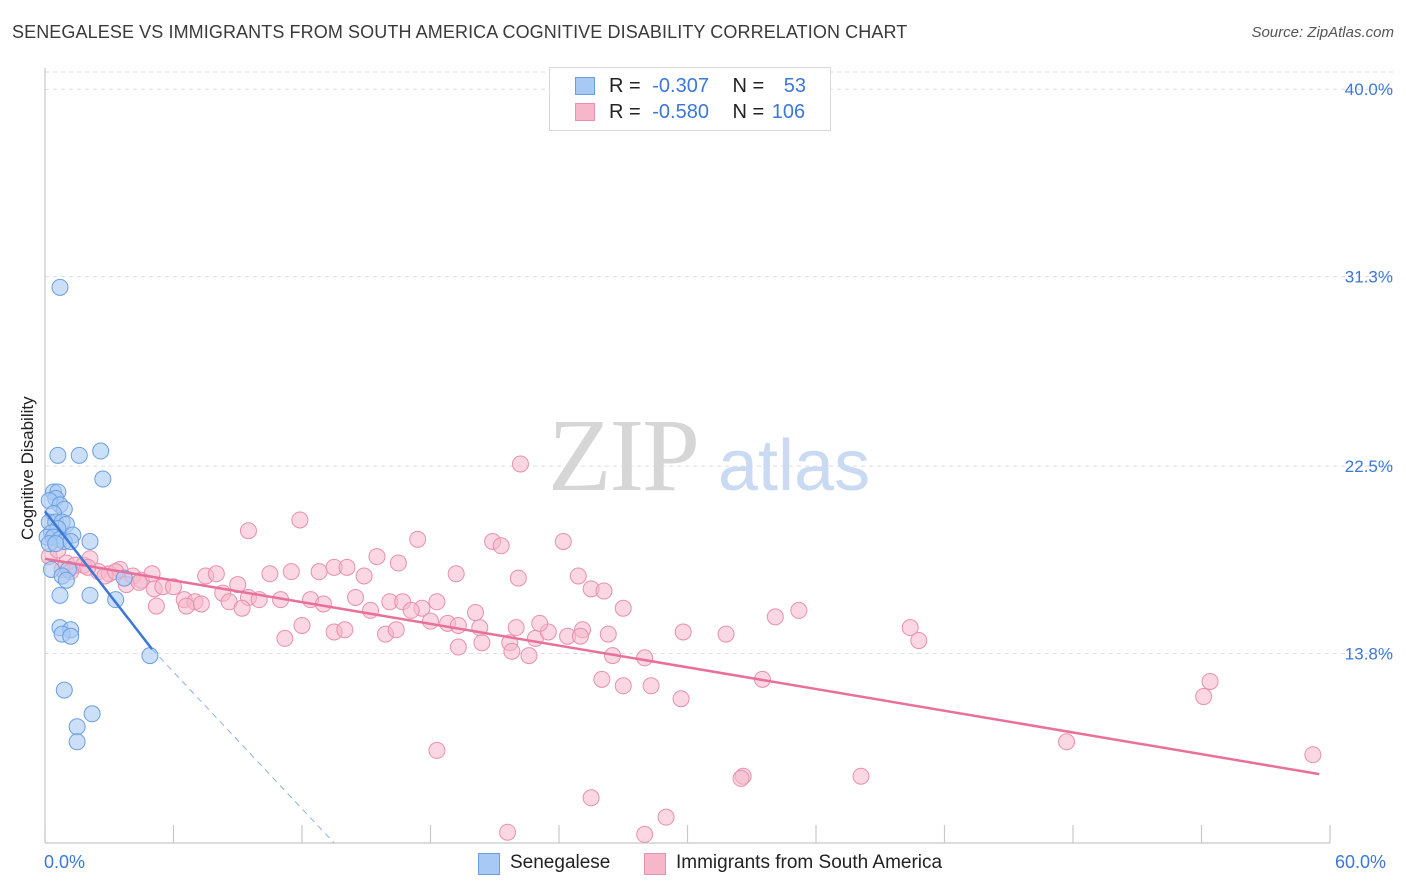  What do you see at coordinates (795, 86) in the screenshot?
I see `n-value: 53` at bounding box center [795, 86].